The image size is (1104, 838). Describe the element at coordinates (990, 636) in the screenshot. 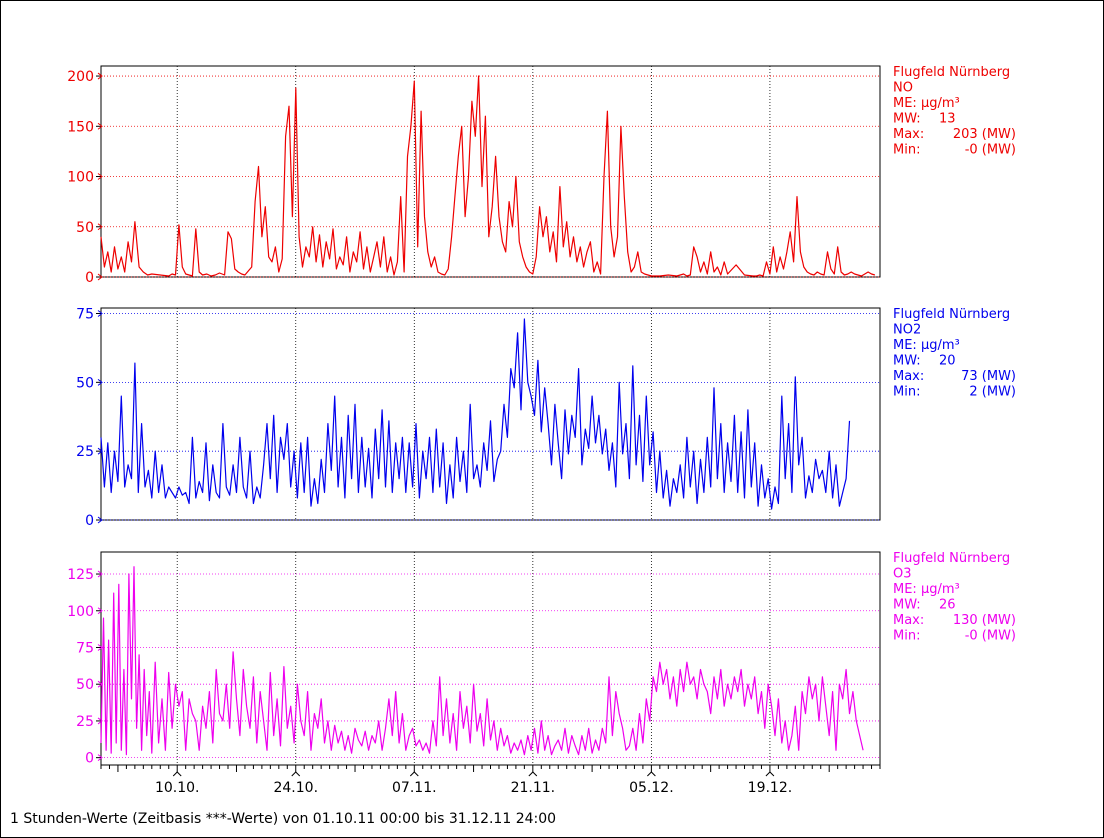

I see `o3-legend-min-value: -0 (MW)` at that location.